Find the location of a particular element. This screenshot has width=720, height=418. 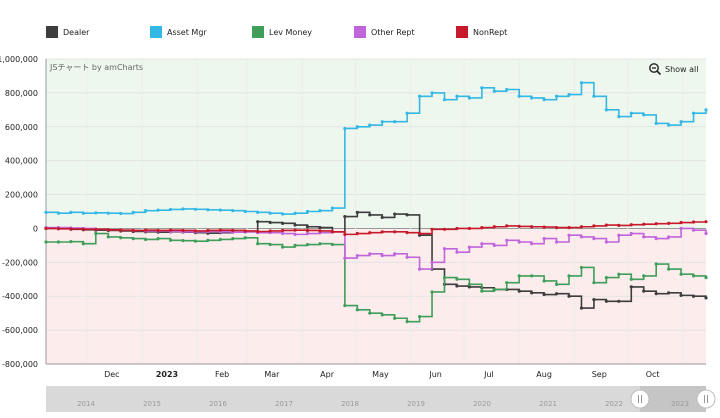

x-tick-label: Sep is located at coordinates (599, 374).